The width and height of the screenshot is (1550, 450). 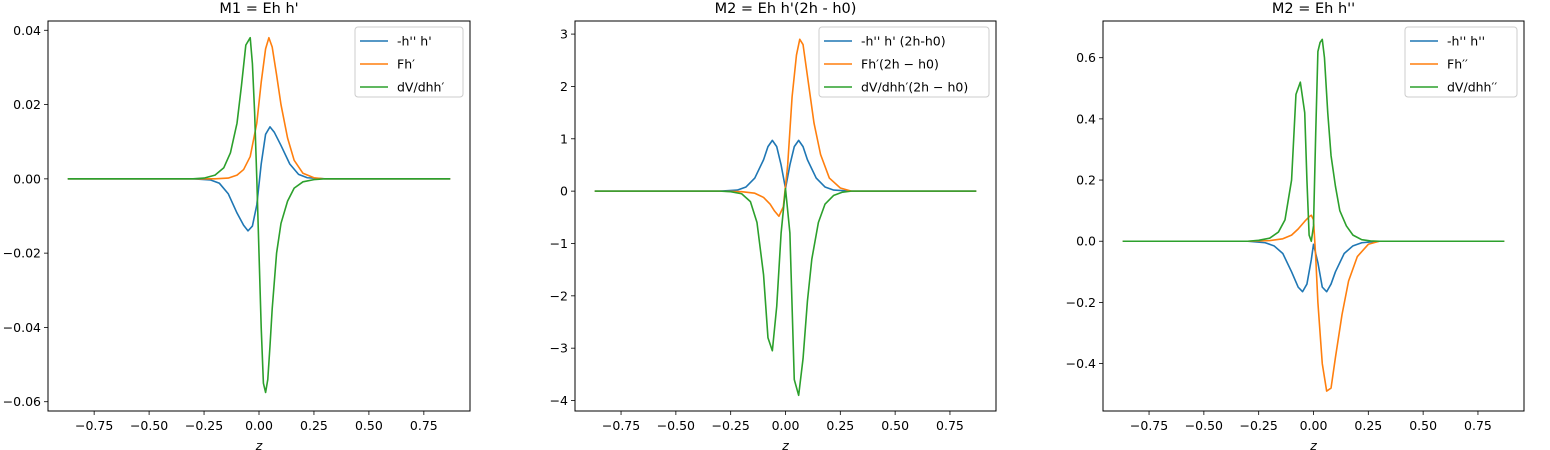 I want to click on y-tick-label: 0.2, so click(x=1086, y=180).